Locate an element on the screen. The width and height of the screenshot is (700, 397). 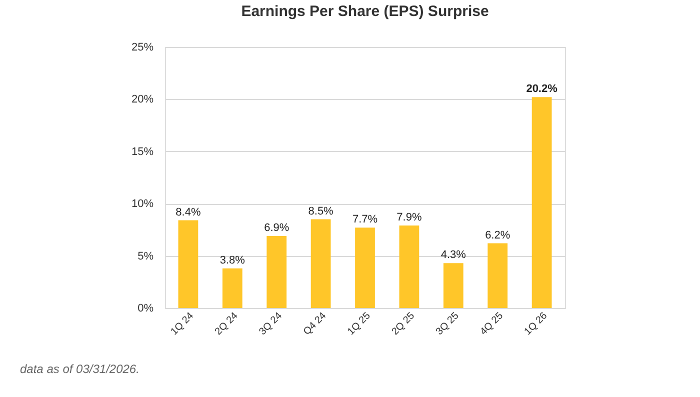
x-tick-label: Q4 24 is located at coordinates (315, 324).